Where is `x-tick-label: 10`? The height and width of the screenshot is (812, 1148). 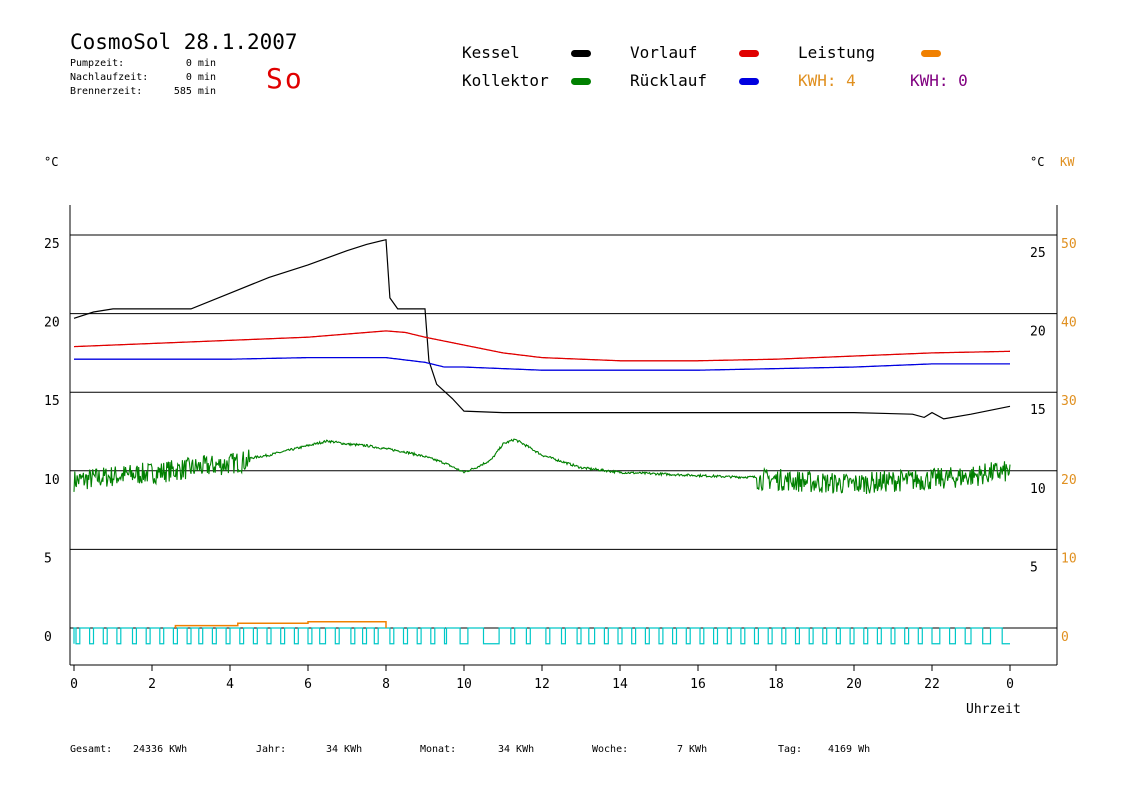
x-tick-label: 10 is located at coordinates (464, 684).